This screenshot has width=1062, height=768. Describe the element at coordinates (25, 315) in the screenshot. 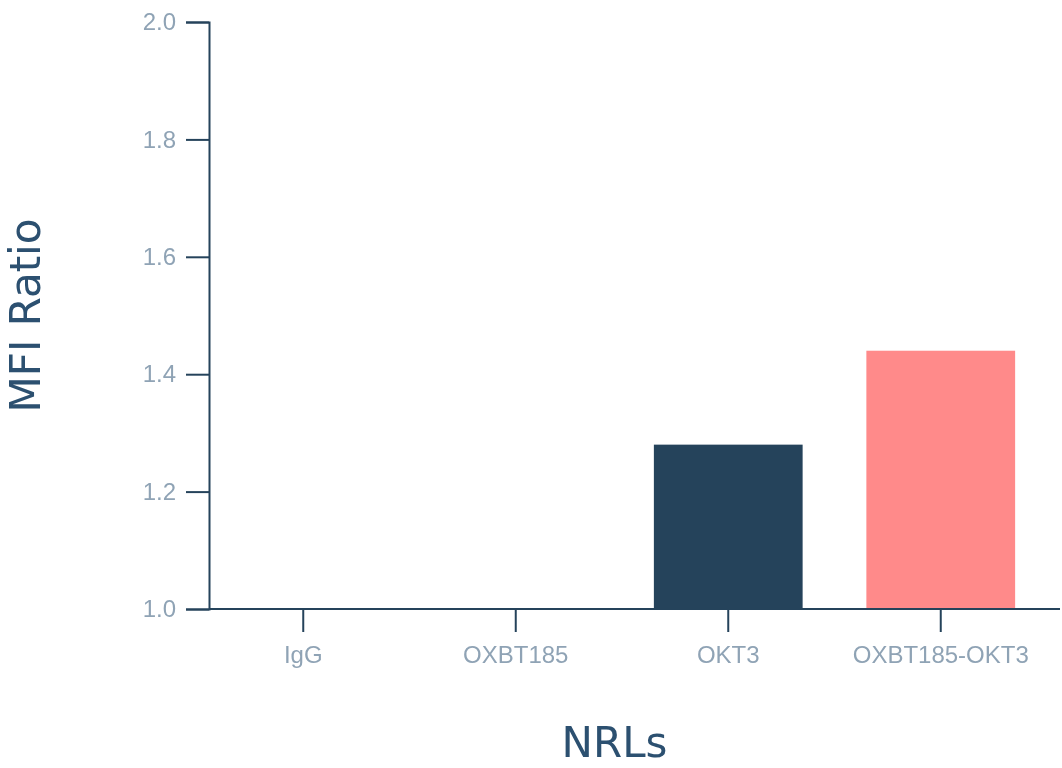

I see `y-axis-title: MFI Ratio` at that location.